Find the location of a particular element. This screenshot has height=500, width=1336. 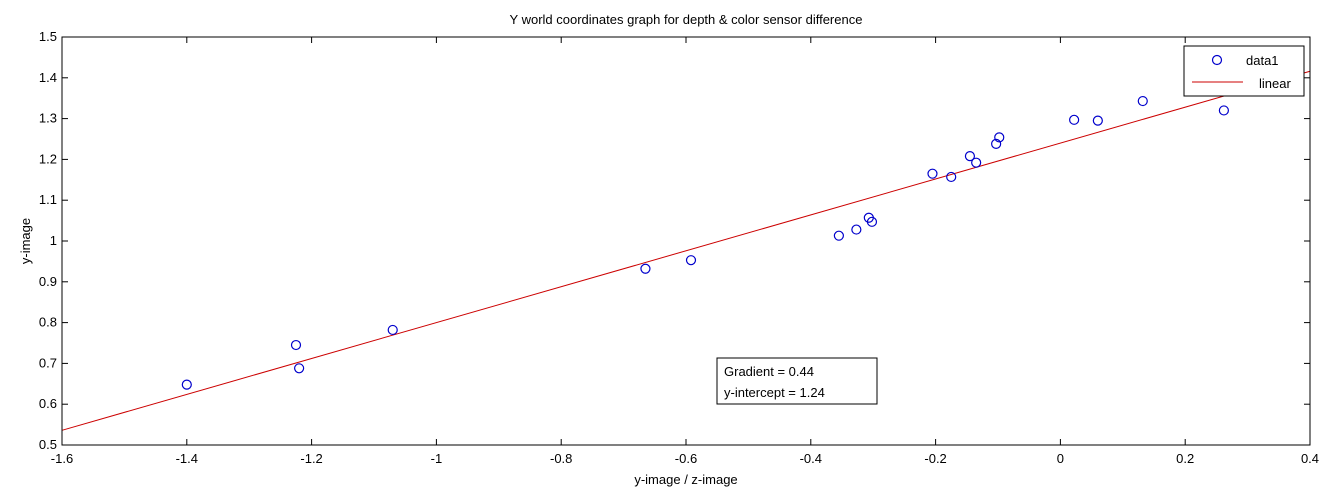

x-axis-title: y-image / z-image is located at coordinates (685, 479).